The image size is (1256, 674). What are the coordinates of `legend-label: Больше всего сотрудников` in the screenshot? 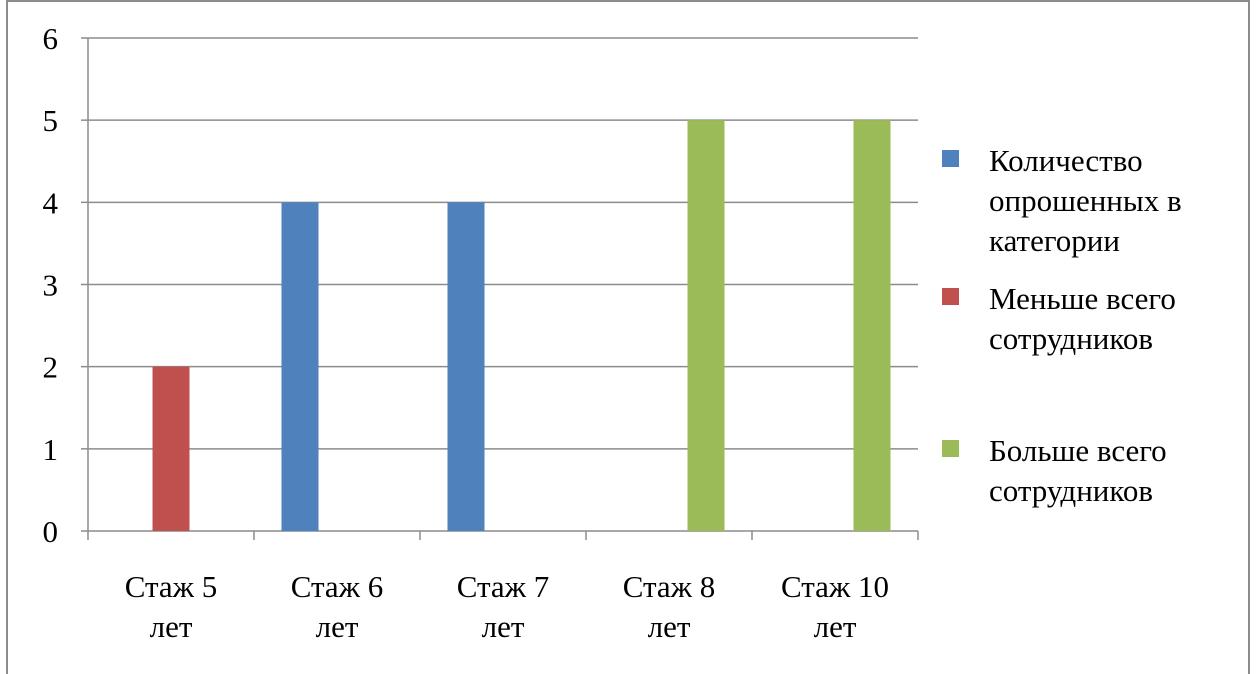 It's located at (1078, 470).